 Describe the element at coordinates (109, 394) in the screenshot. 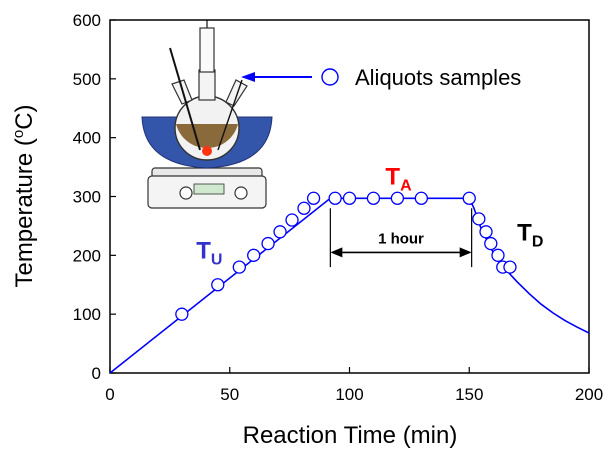

I see `x-tick-label: 0` at that location.